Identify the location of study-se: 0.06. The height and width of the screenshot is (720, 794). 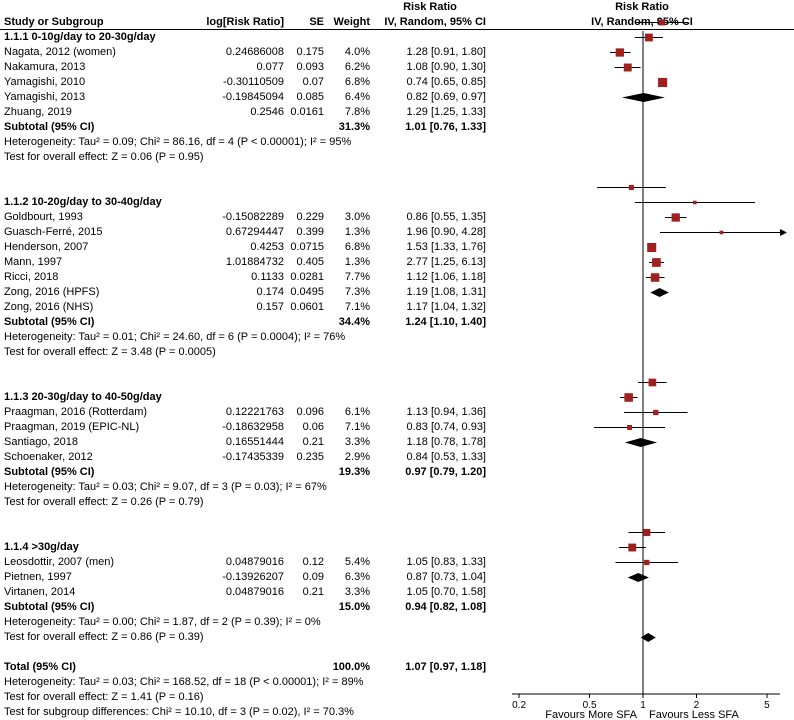
(313, 427).